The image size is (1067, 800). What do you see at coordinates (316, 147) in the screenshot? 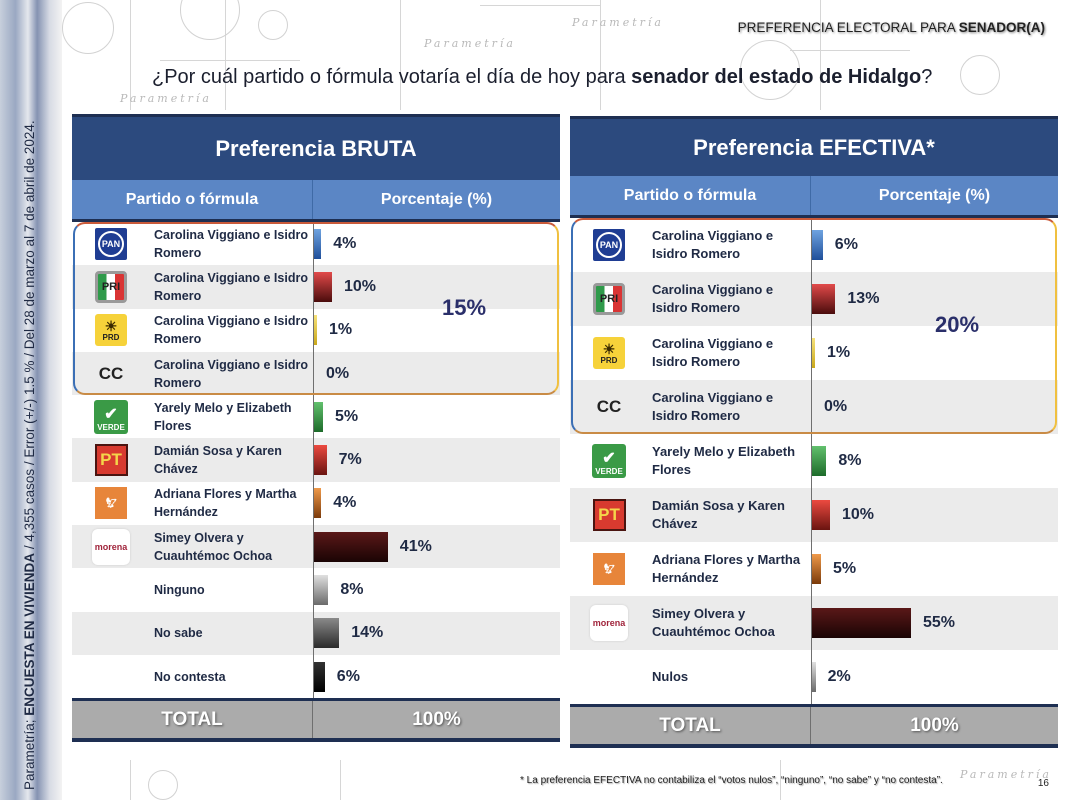
I see `panel-title: Preferencia BRUTA` at bounding box center [316, 147].